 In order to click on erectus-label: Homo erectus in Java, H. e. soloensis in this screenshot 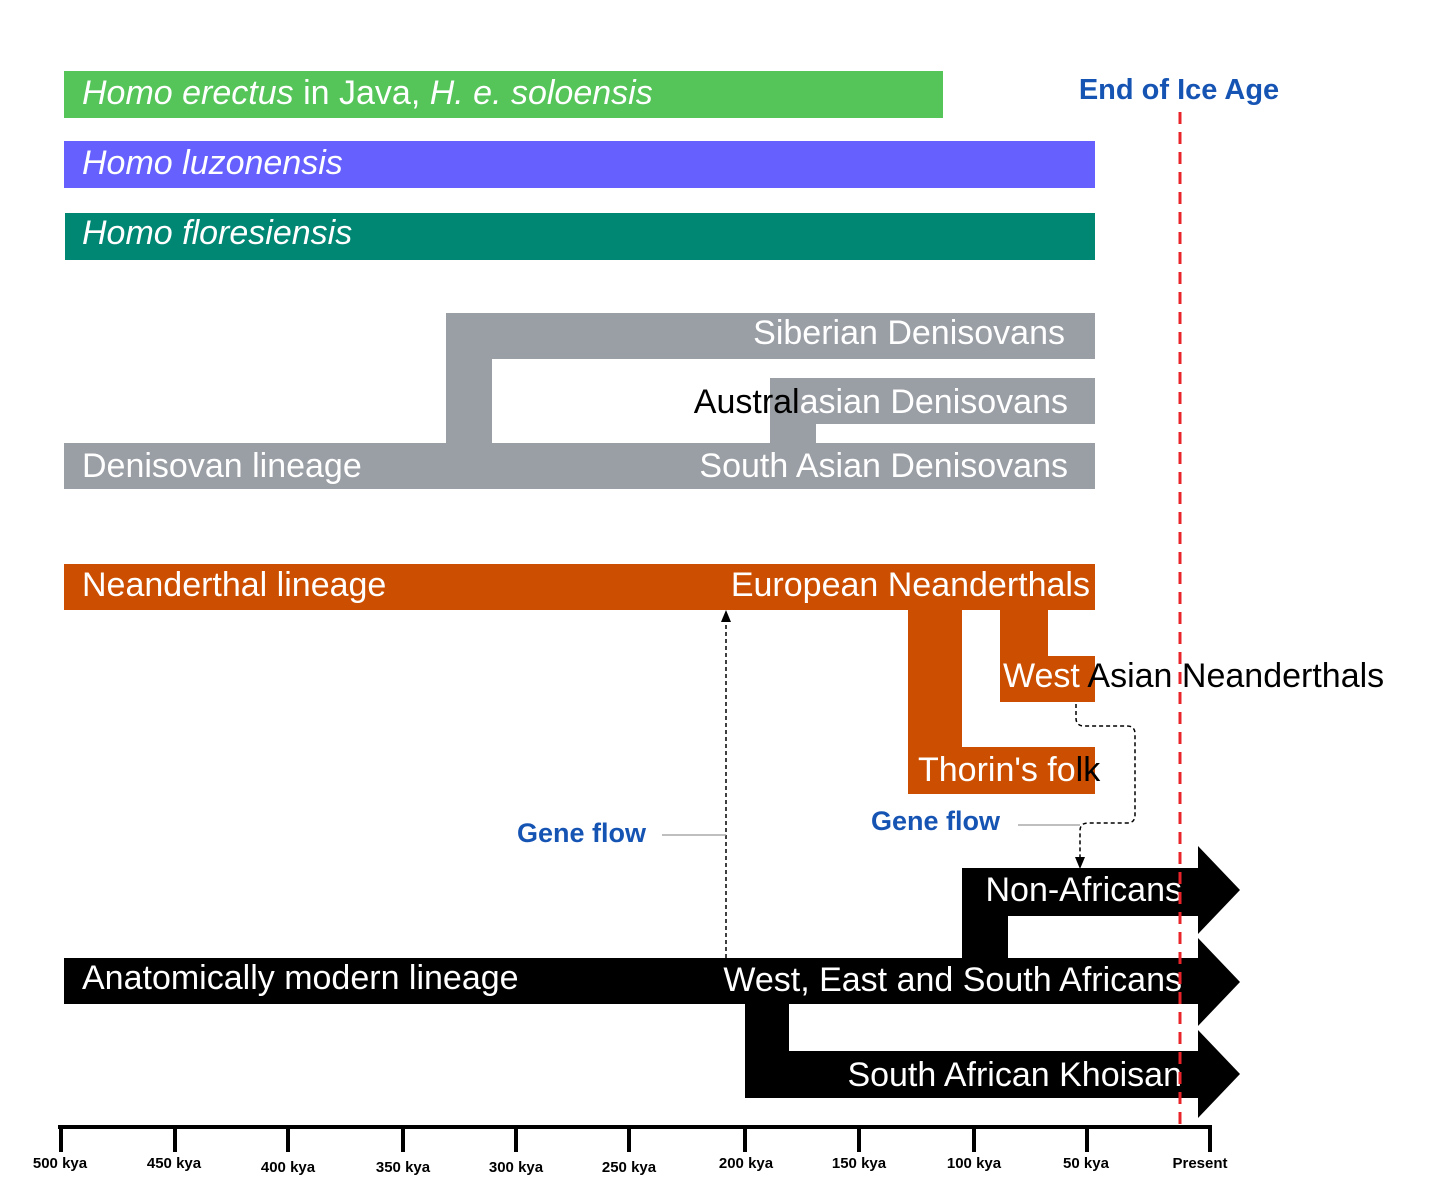, I will do `click(367, 93)`.